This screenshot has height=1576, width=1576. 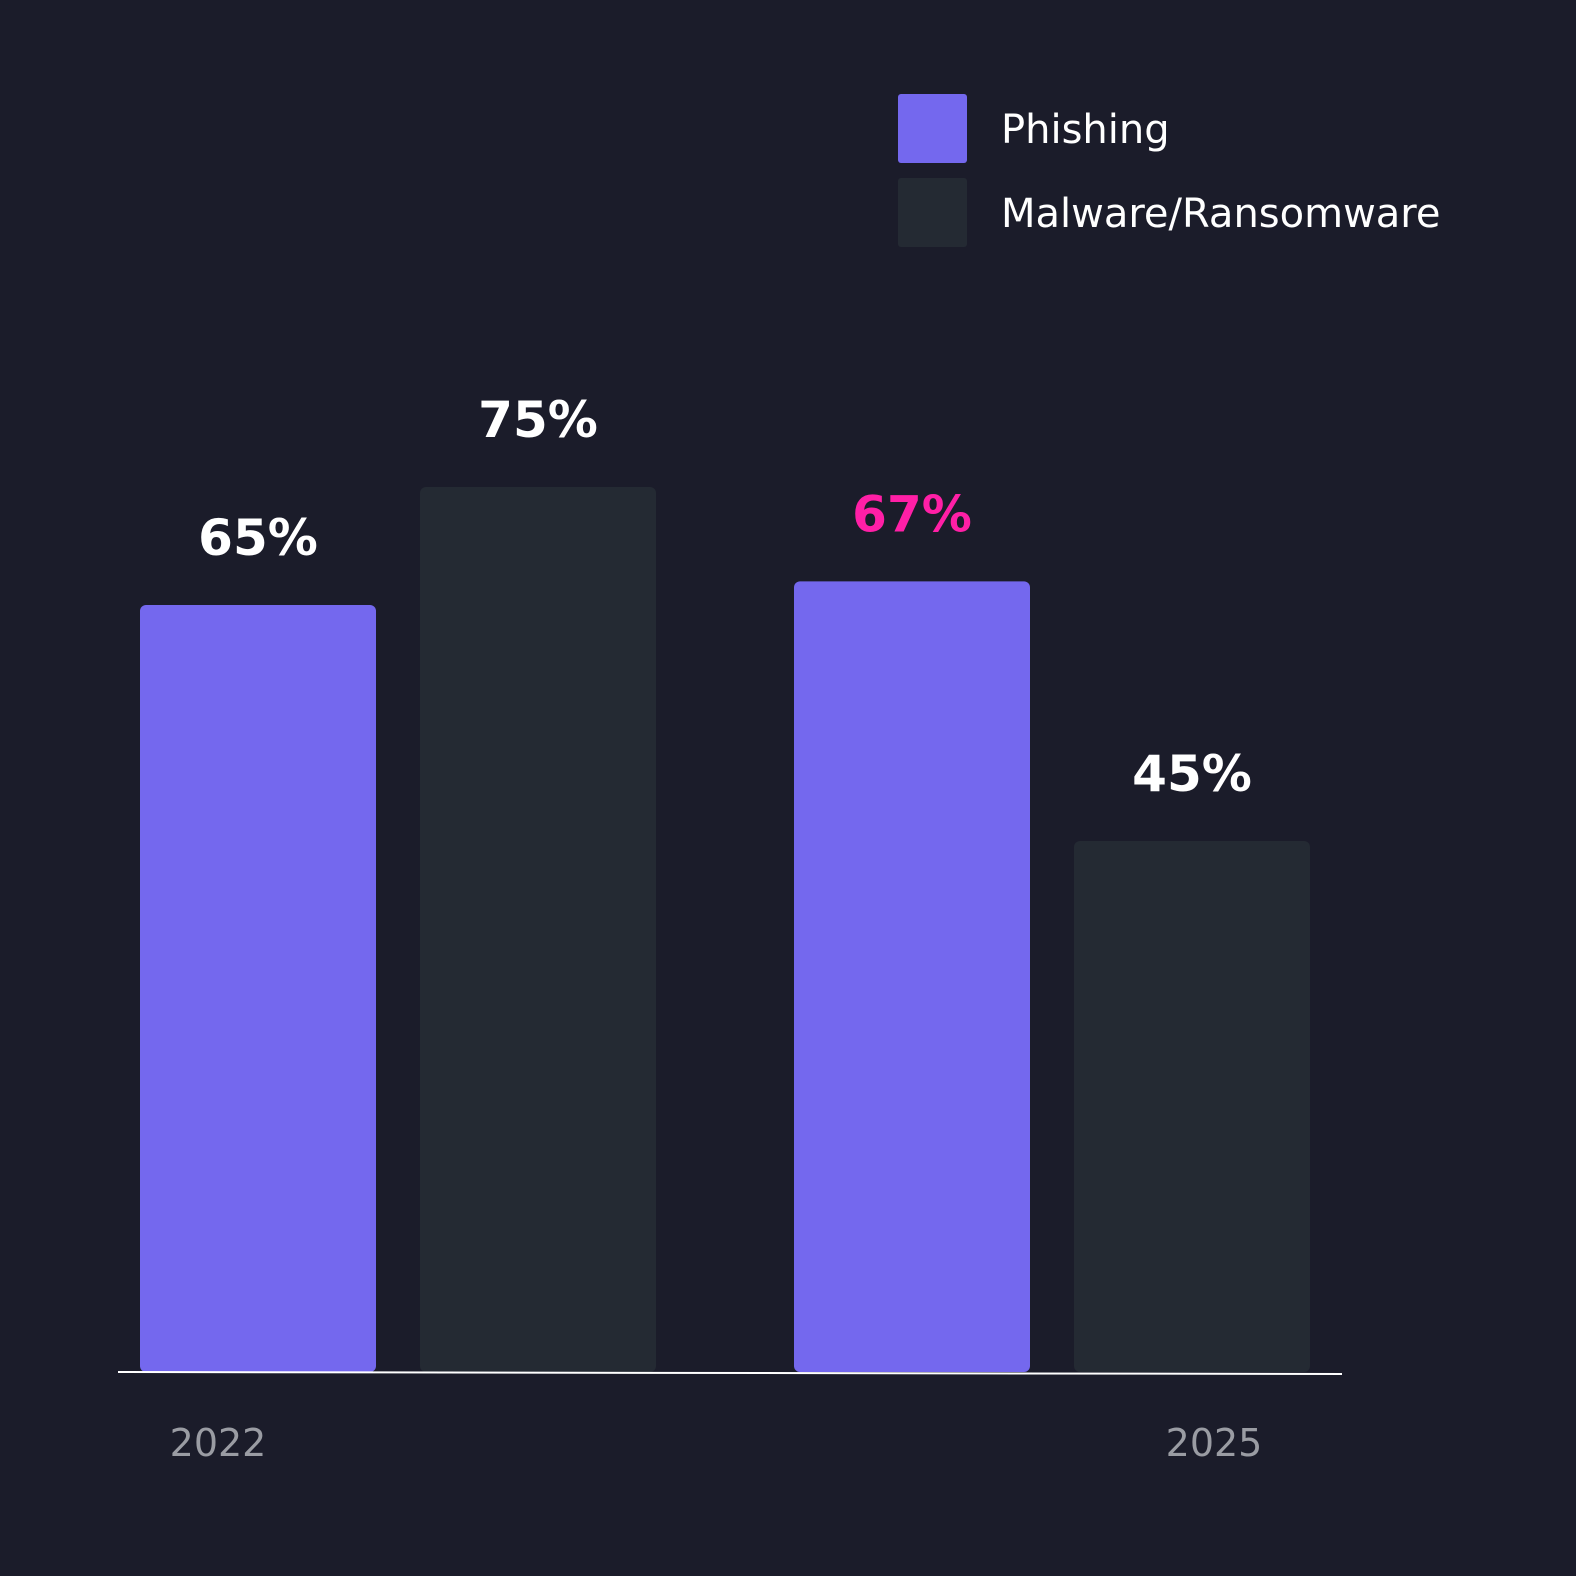 What do you see at coordinates (730, 1373) in the screenshot?
I see `baseline` at bounding box center [730, 1373].